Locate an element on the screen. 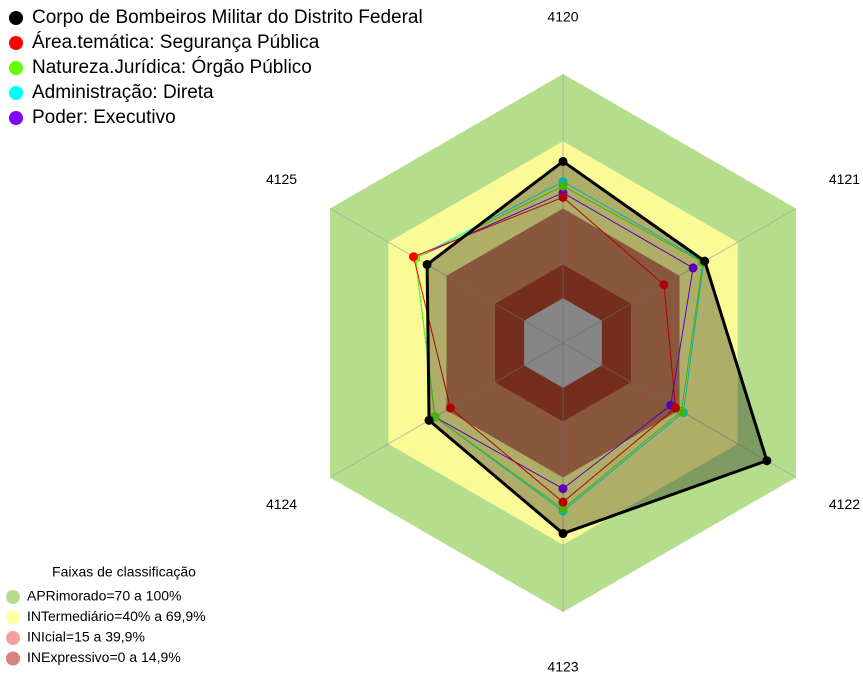  axis-label: 4124 is located at coordinates (281, 504).